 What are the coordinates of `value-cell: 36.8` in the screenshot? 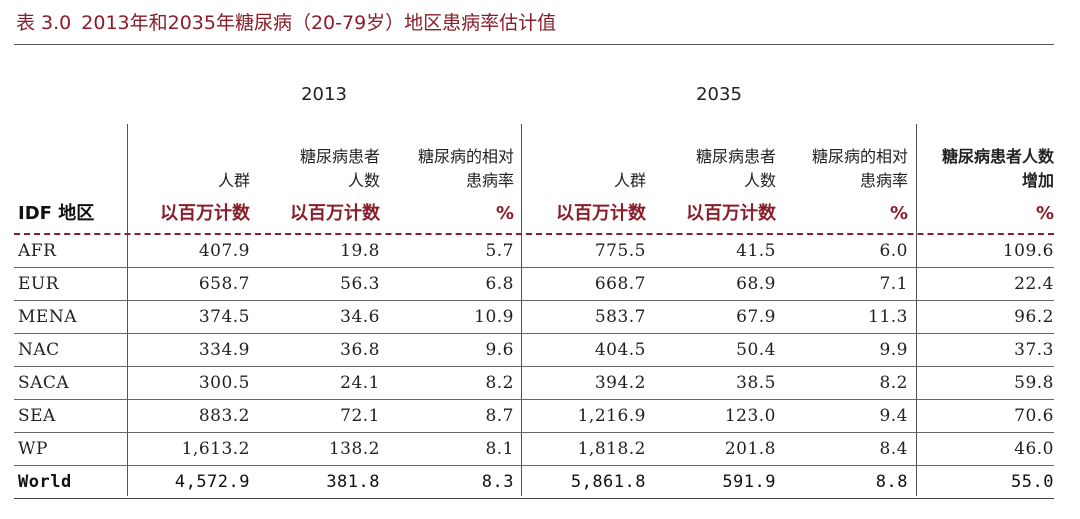 It's located at (360, 350).